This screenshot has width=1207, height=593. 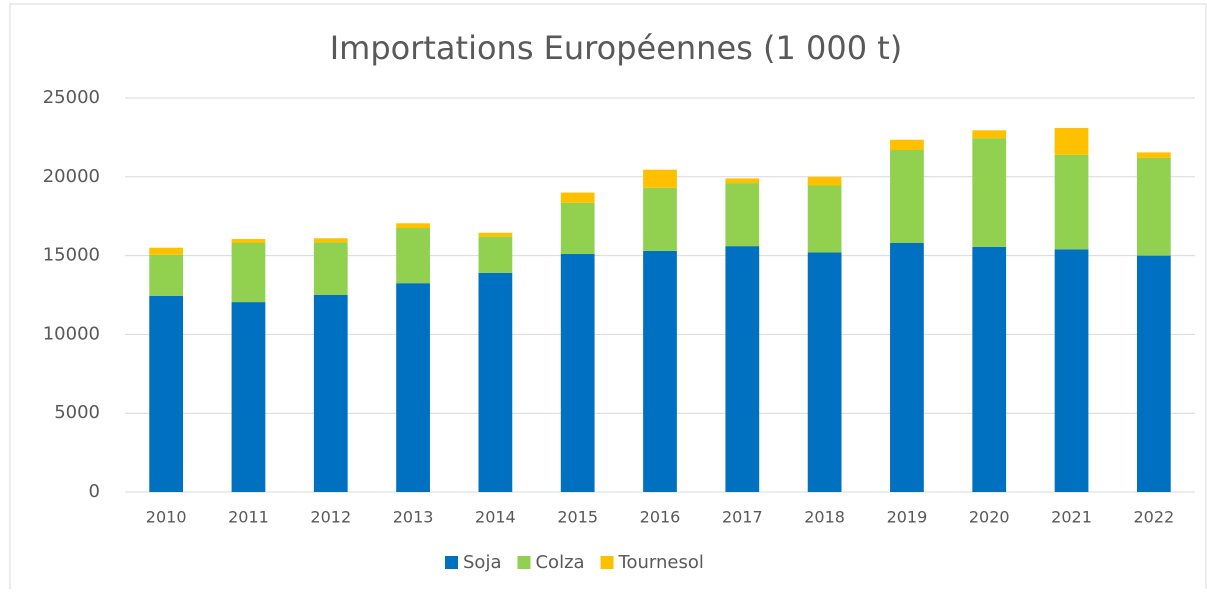 I want to click on legend-label: Colza, so click(x=559, y=562).